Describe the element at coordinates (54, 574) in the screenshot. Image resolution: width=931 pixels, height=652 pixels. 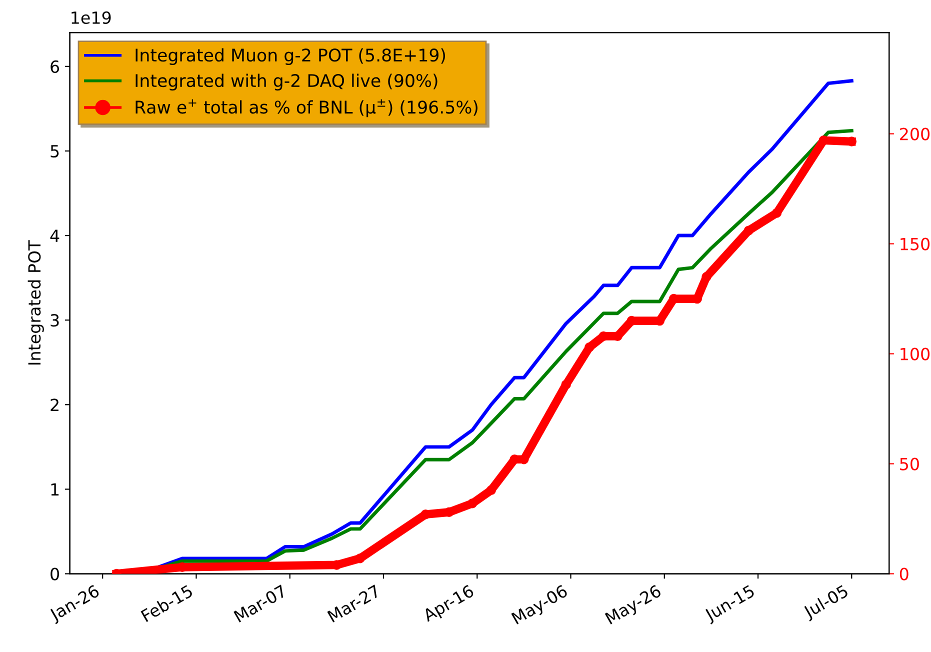
I see `y-tick-label: 0` at that location.